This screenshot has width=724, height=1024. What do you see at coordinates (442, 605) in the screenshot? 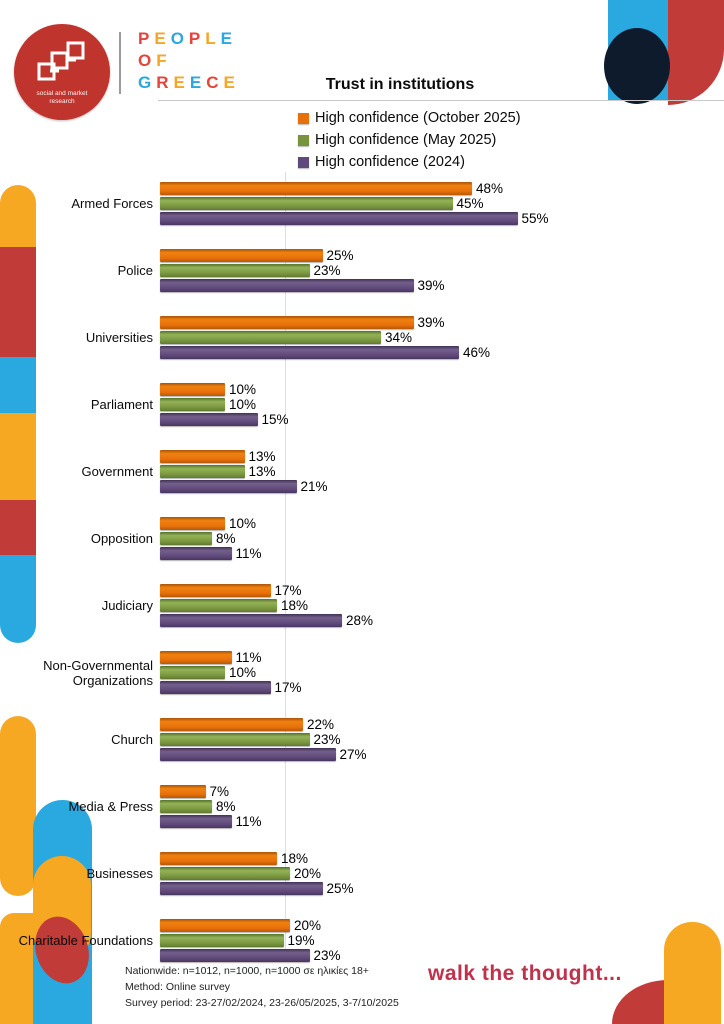
I see `bar-row: 18%` at bounding box center [442, 605].